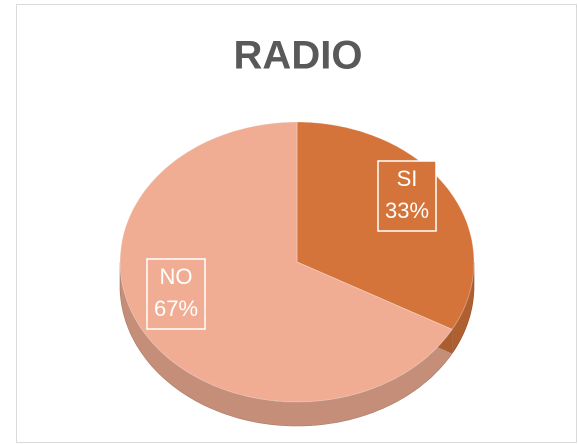  Describe the element at coordinates (176, 308) in the screenshot. I see `data-label-value: 67%` at that location.